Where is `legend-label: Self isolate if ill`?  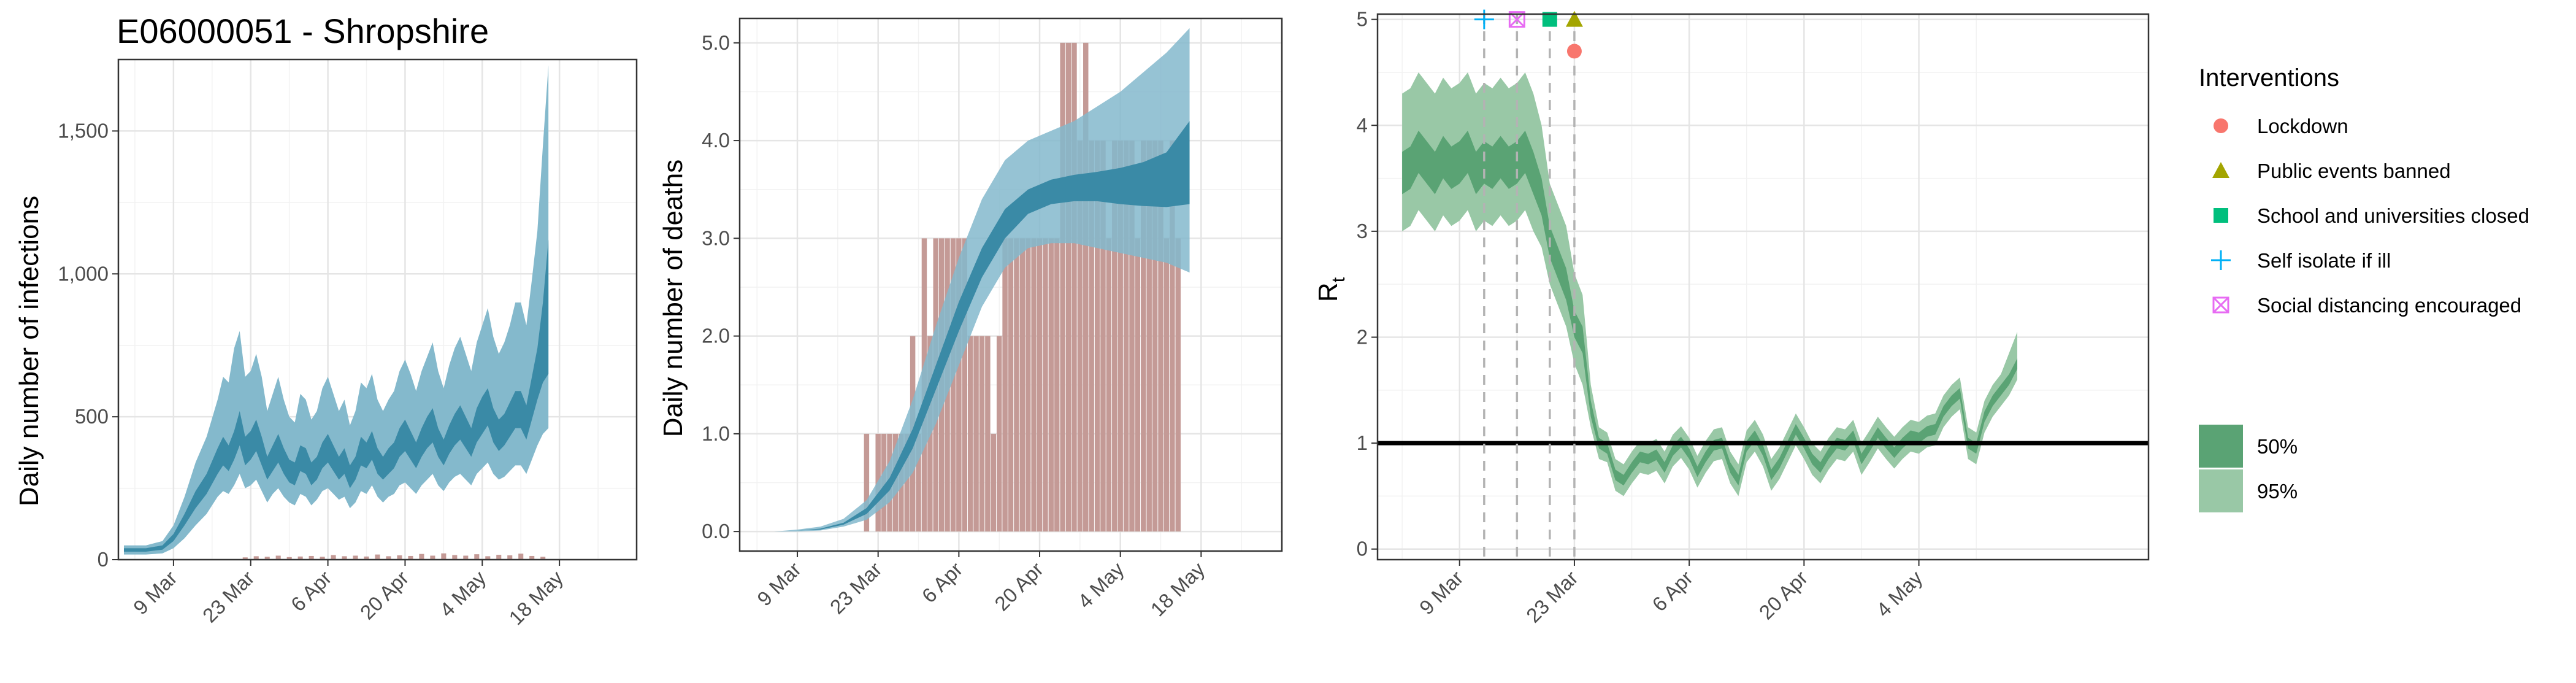
legend-label: Self isolate if ill is located at coordinates (2324, 260).